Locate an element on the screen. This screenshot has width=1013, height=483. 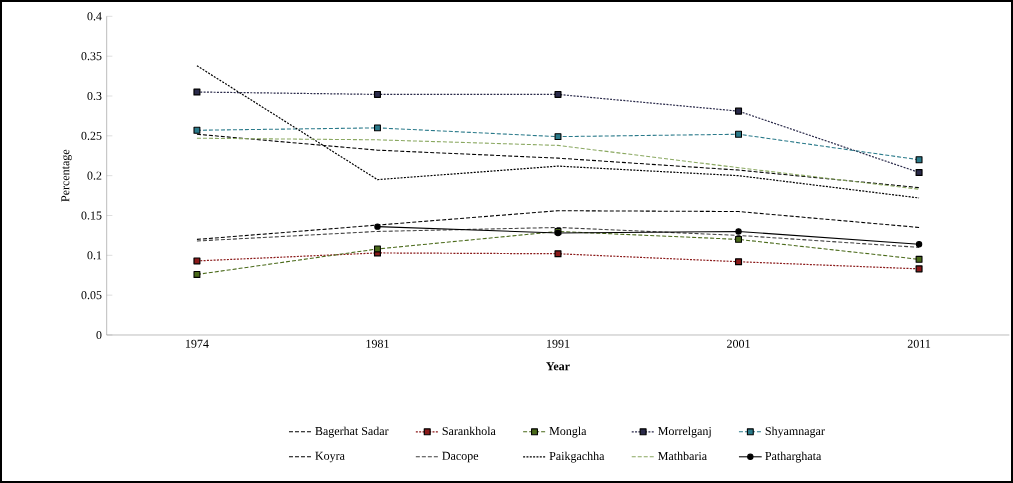
y-tick-label: 0.15 is located at coordinates (91, 215).